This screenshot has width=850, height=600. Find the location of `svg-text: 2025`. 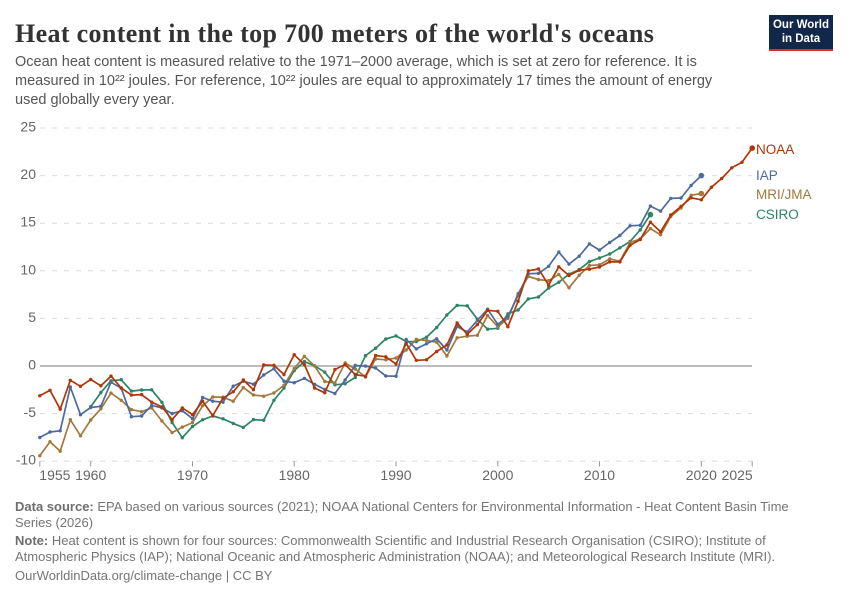

svg-text: 2025 is located at coordinates (737, 475).